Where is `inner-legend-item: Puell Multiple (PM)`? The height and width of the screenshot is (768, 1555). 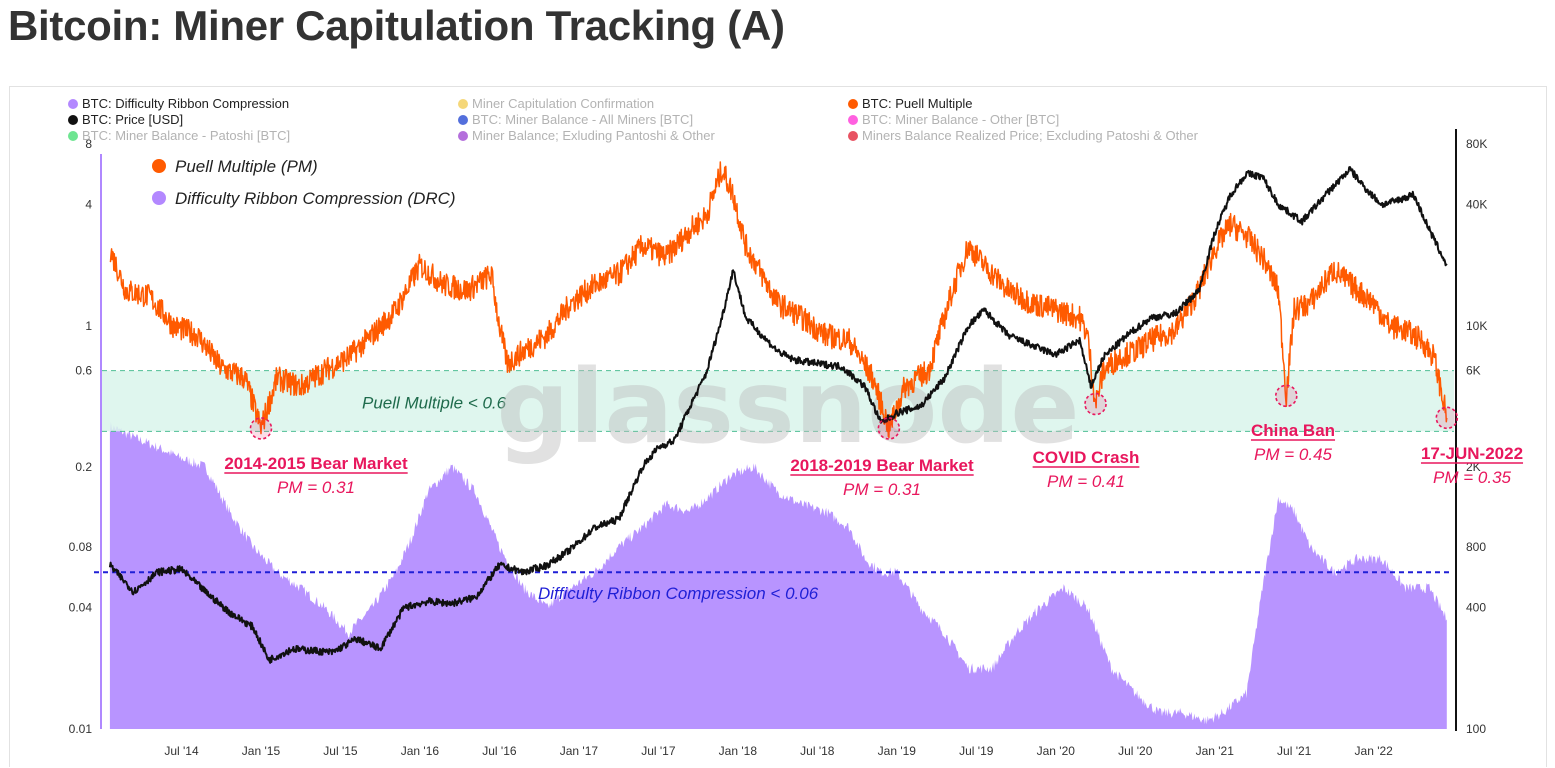
inner-legend-item: Puell Multiple (PM) is located at coordinates (235, 166).